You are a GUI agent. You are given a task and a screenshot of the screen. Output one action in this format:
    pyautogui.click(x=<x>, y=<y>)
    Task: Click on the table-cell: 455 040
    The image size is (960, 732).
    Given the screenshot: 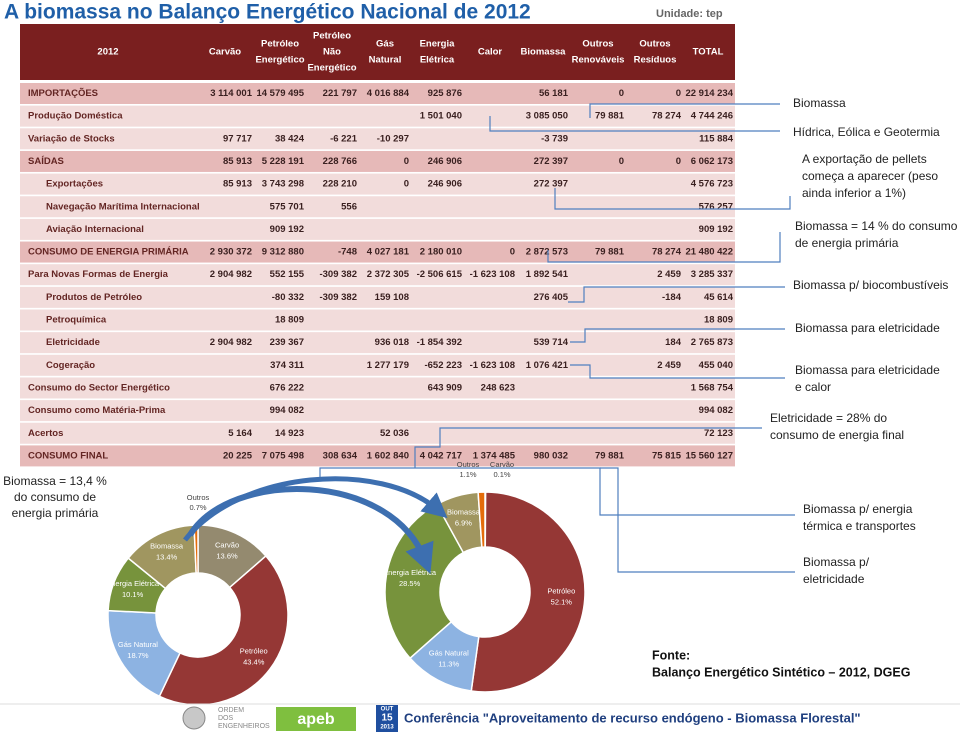 What is the action you would take?
    pyautogui.click(x=716, y=365)
    